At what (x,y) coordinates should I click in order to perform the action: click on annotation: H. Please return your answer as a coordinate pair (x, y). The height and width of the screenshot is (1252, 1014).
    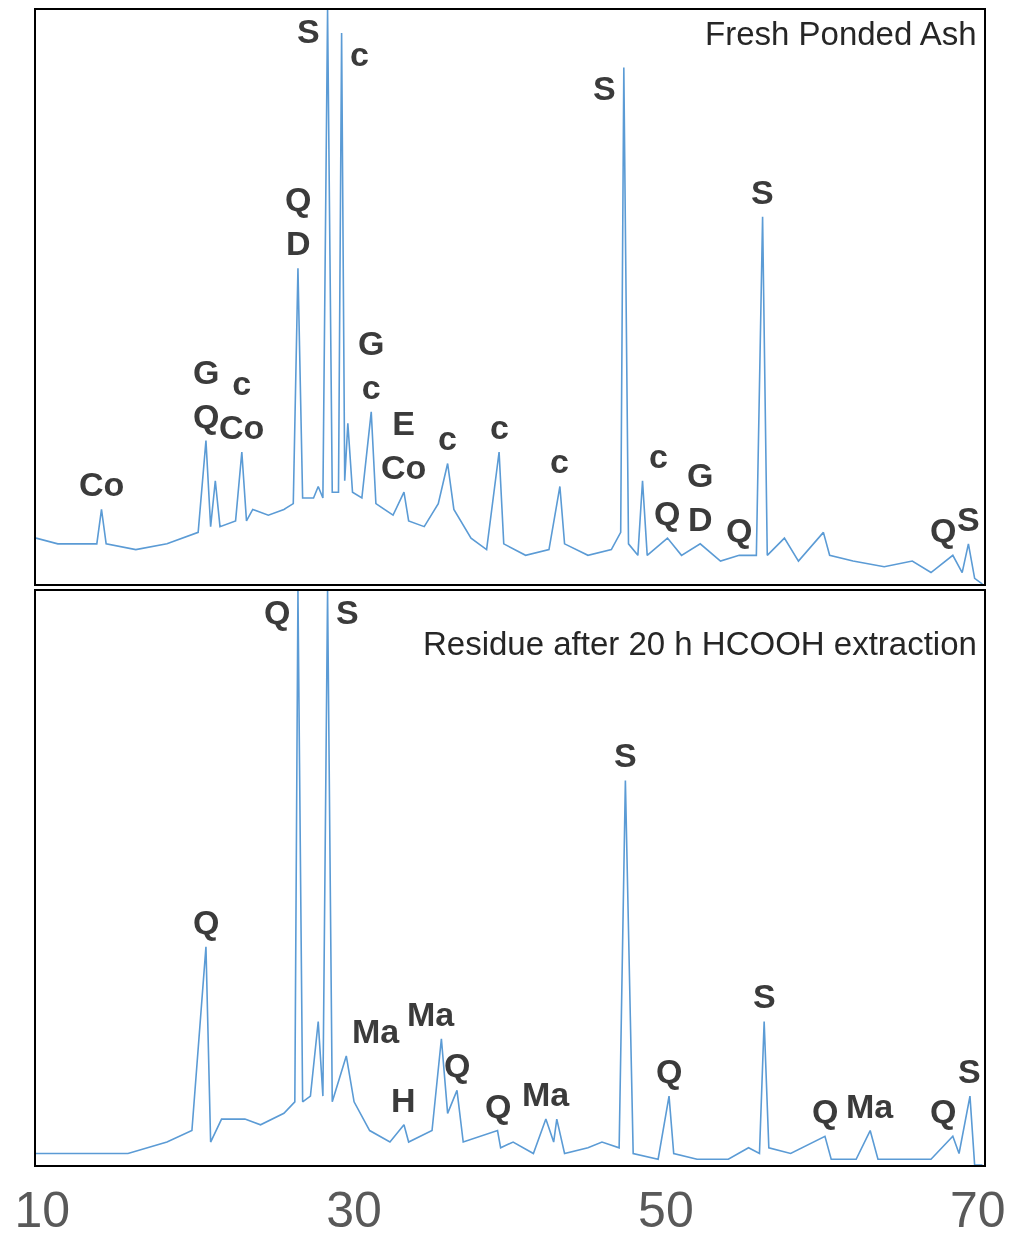
    Looking at the image, I should click on (403, 1100).